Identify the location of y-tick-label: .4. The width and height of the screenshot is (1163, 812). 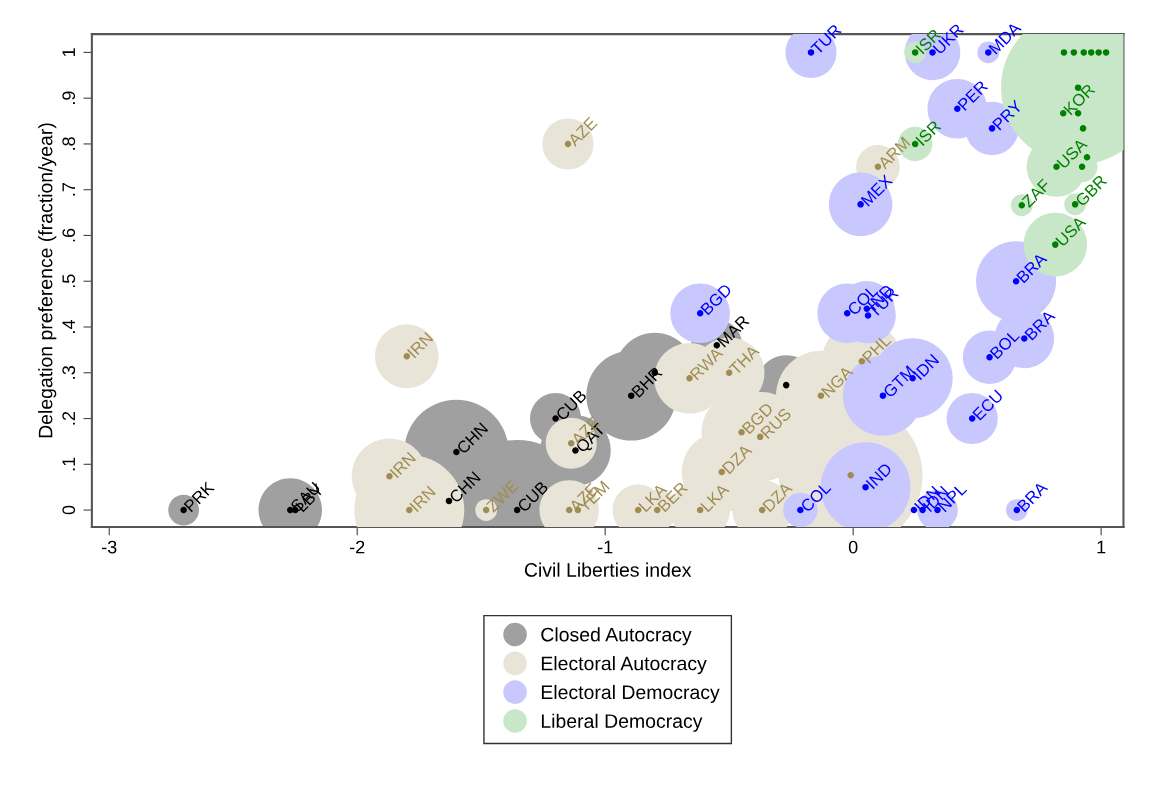
(68, 326).